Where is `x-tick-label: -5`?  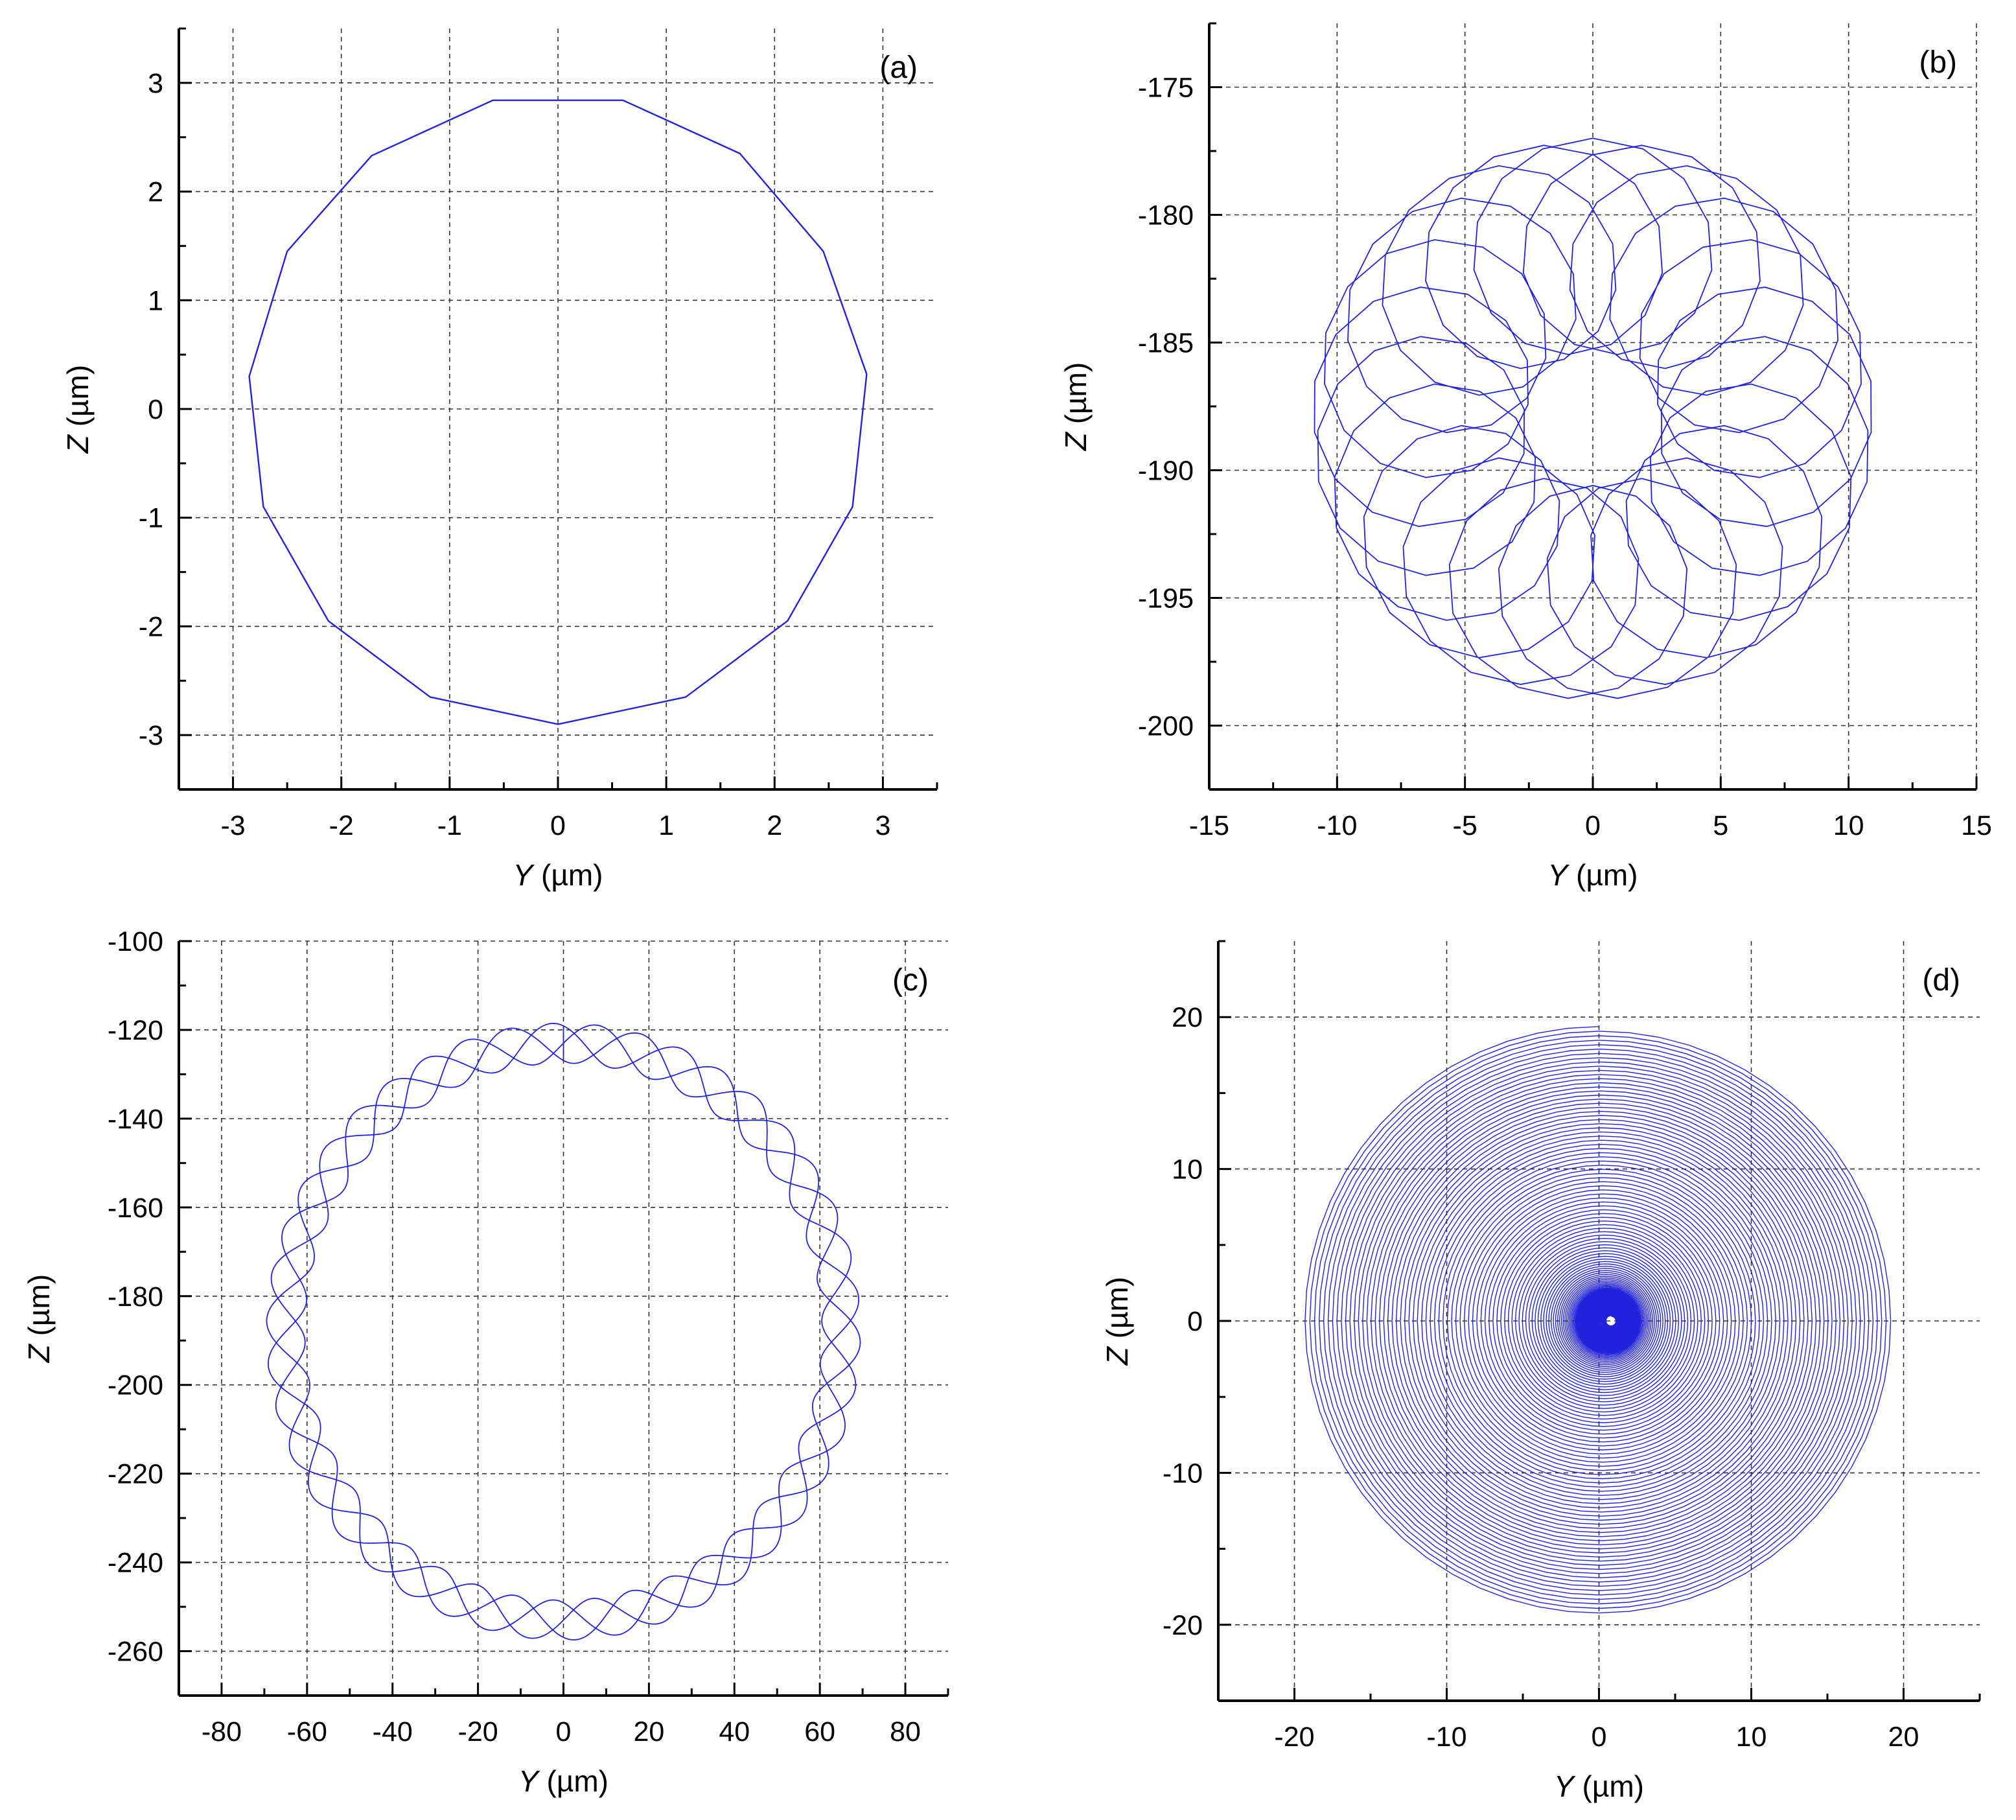 x-tick-label: -5 is located at coordinates (1465, 825).